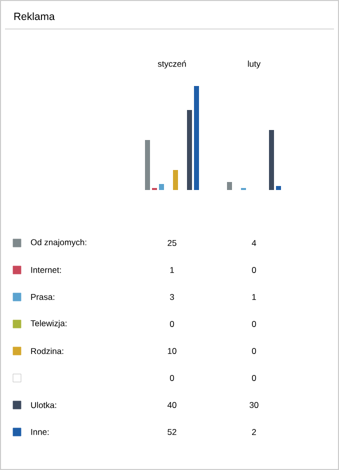 Image resolution: width=339 pixels, height=470 pixels. What do you see at coordinates (43, 405) in the screenshot?
I see `legend-label: Ulotka:` at bounding box center [43, 405].